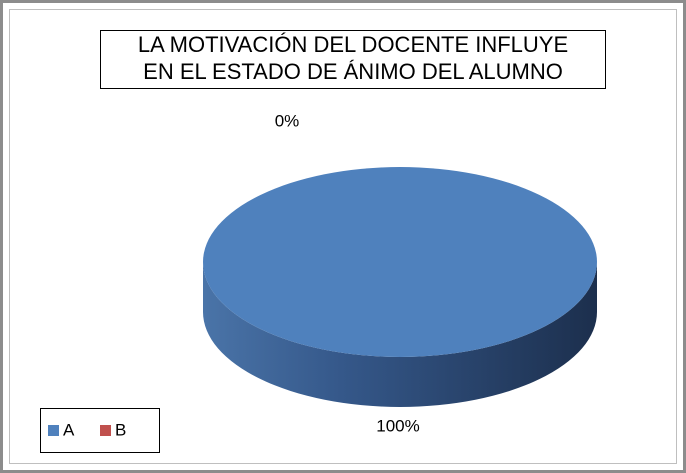  What do you see at coordinates (287, 120) in the screenshot?
I see `data-label: 0%` at bounding box center [287, 120].